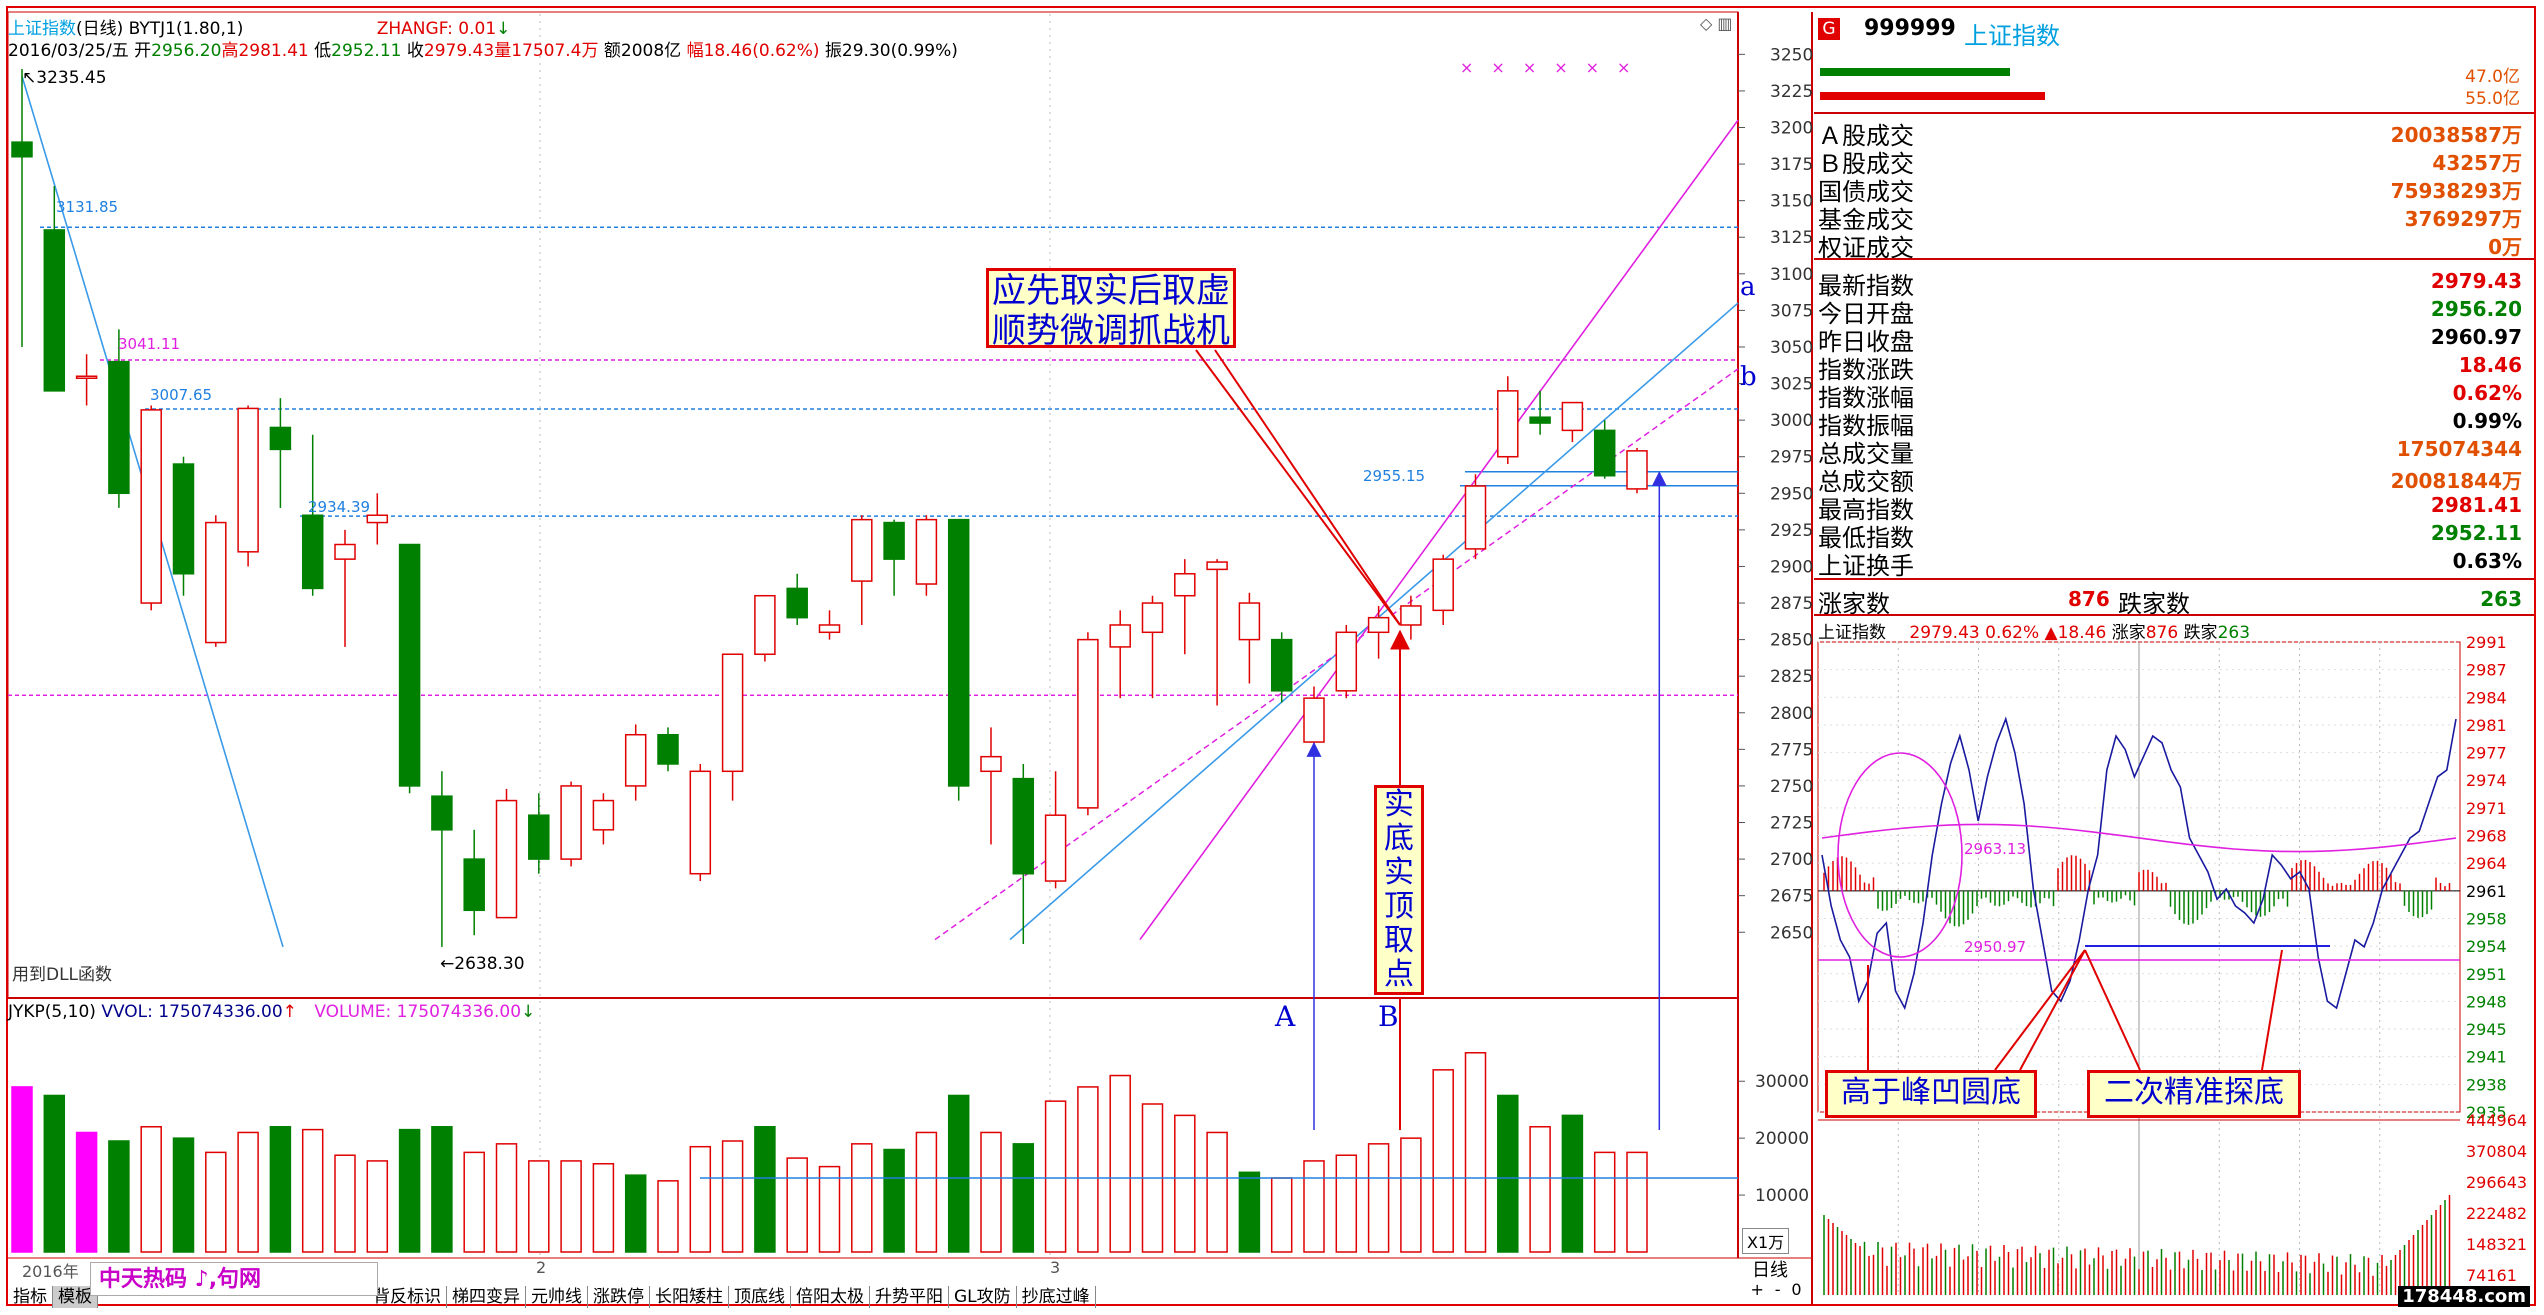 The height and width of the screenshot is (1315, 2544). What do you see at coordinates (2139, 838) in the screenshot?
I see `mini-avg-line` at bounding box center [2139, 838].